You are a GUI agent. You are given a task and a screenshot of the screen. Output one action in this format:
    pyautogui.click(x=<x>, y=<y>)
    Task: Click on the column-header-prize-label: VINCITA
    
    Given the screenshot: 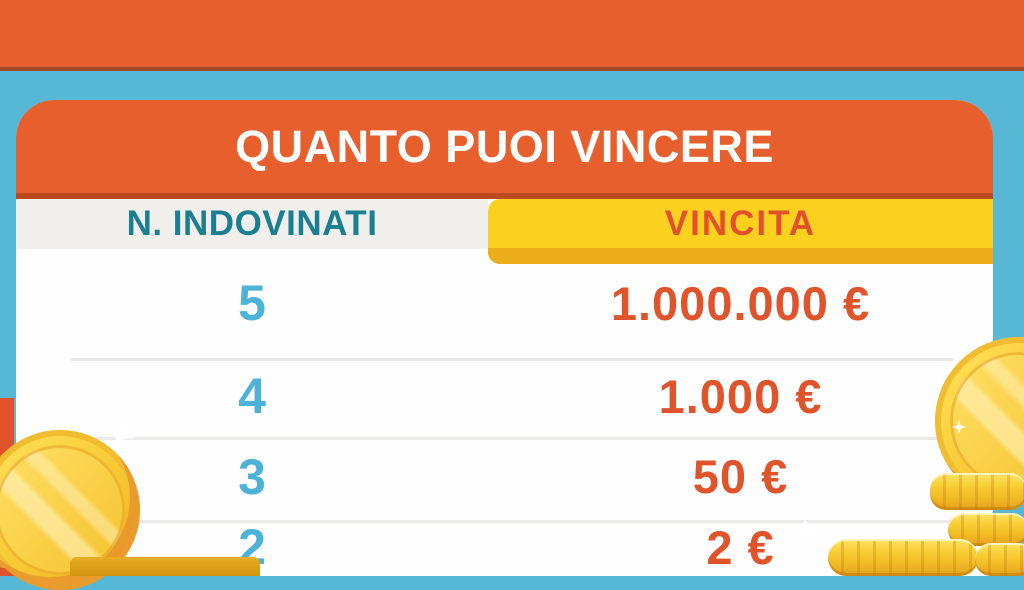 What is the action you would take?
    pyautogui.click(x=740, y=223)
    